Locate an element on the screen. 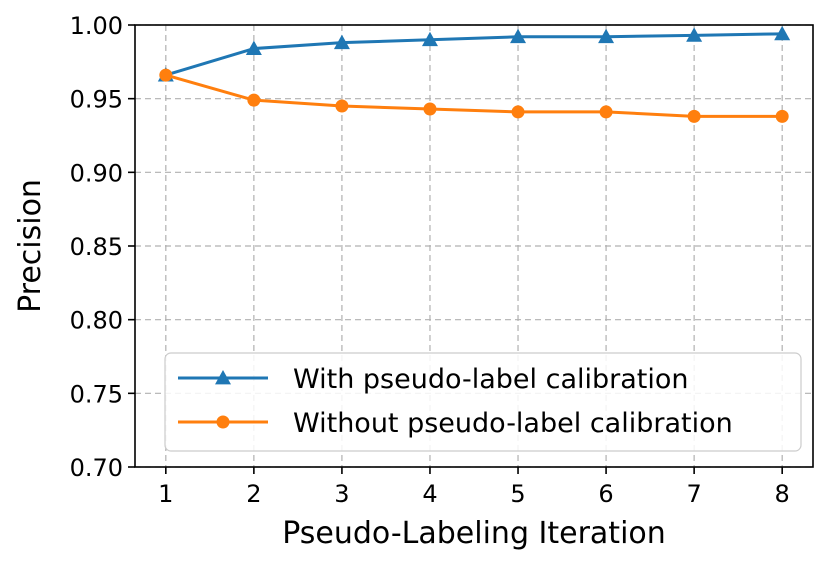  legend-box is located at coordinates (483, 402).